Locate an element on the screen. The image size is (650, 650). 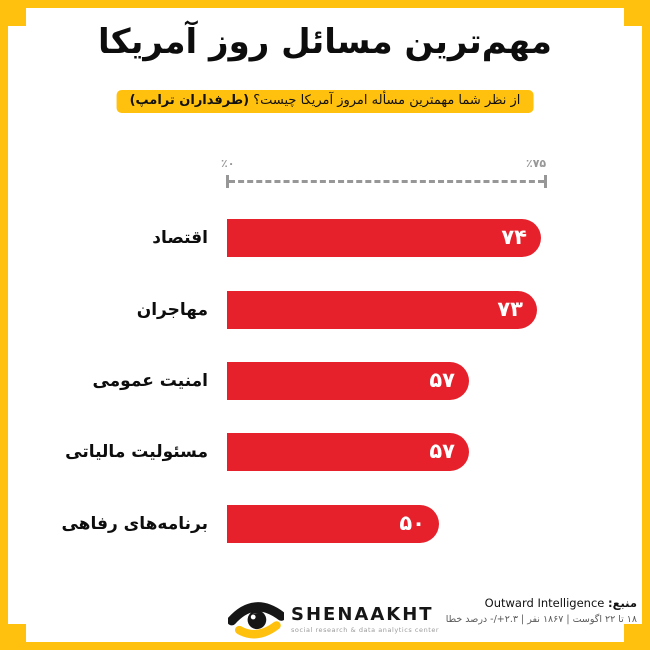
bar-value: ۷۴ is located at coordinates (514, 237).